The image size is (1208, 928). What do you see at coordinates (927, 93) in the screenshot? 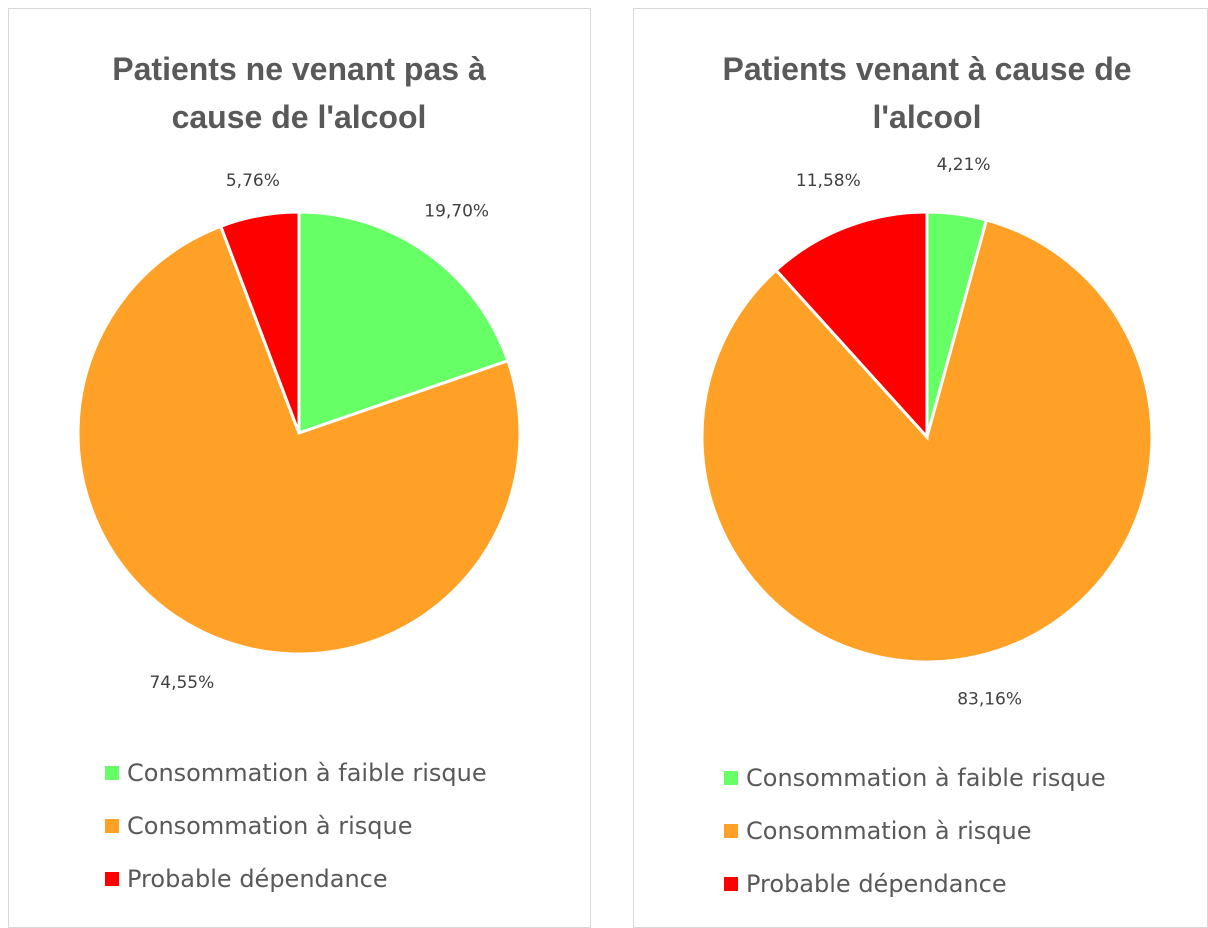
I see `chart-title: Patients venant à cause de l'alcool` at bounding box center [927, 93].